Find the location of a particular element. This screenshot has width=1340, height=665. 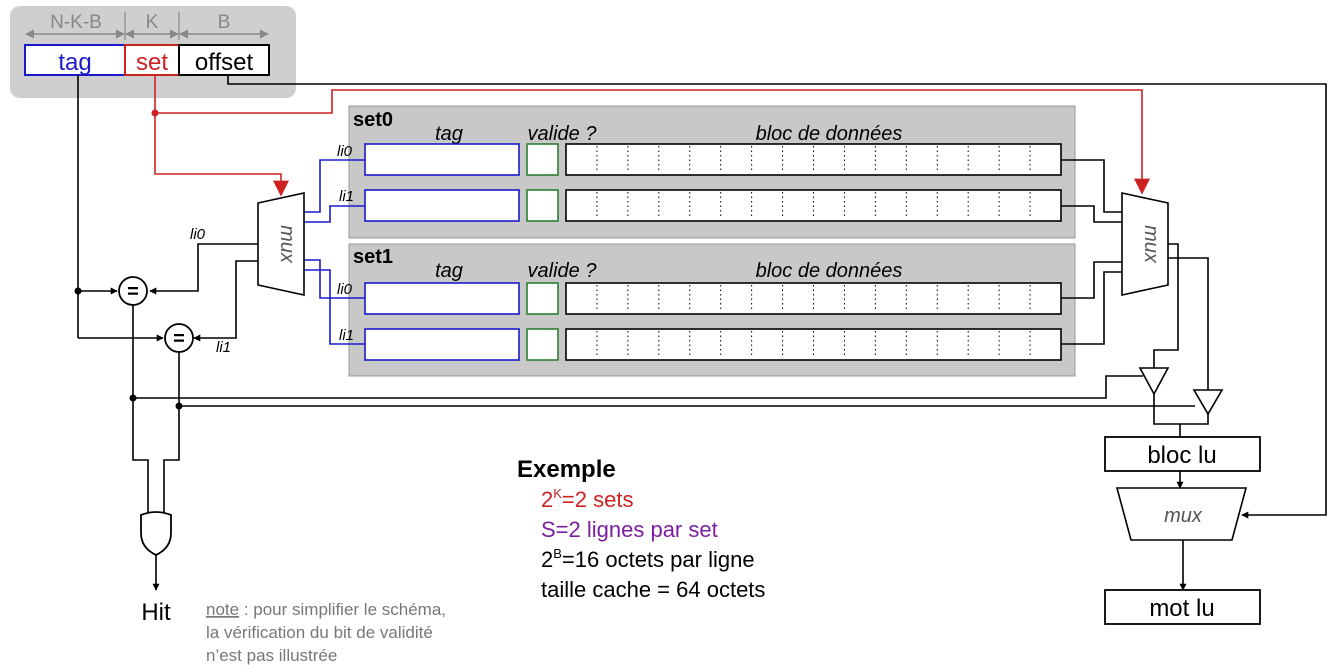

example-line4: taille cache = 64 octets is located at coordinates (653, 589).